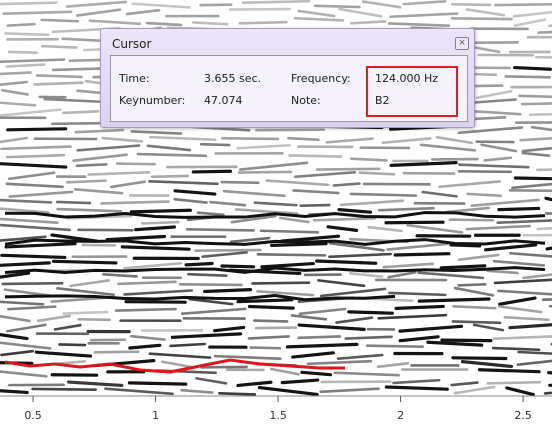 This screenshot has width=552, height=437. Describe the element at coordinates (412, 91) in the screenshot. I see `highlight-box` at that location.